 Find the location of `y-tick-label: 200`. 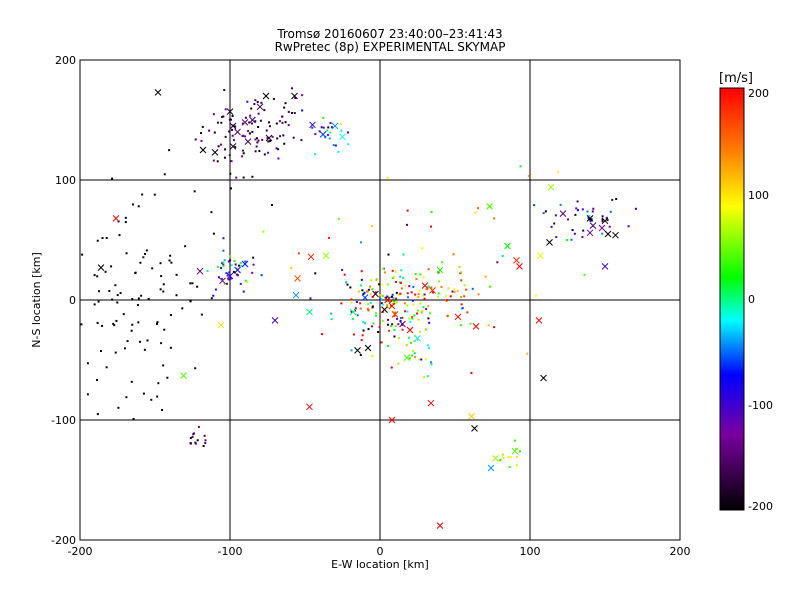

y-tick-label: 200 is located at coordinates (65, 60).